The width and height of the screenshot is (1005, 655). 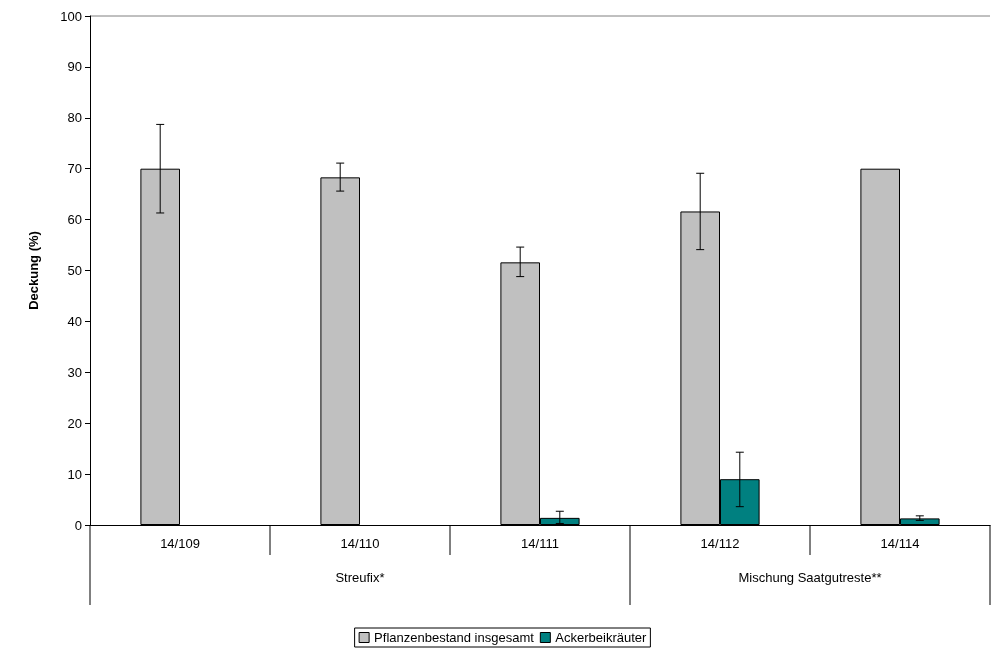 What do you see at coordinates (900, 543) in the screenshot?
I see `x-tick-label: 14/114` at bounding box center [900, 543].